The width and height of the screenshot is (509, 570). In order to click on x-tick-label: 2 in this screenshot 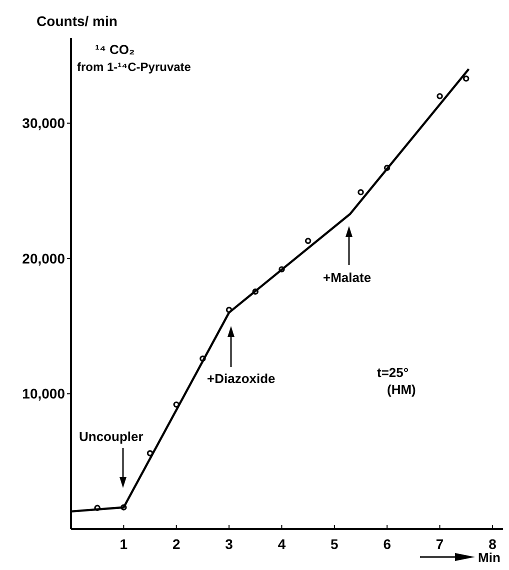, I will do `click(176, 544)`.